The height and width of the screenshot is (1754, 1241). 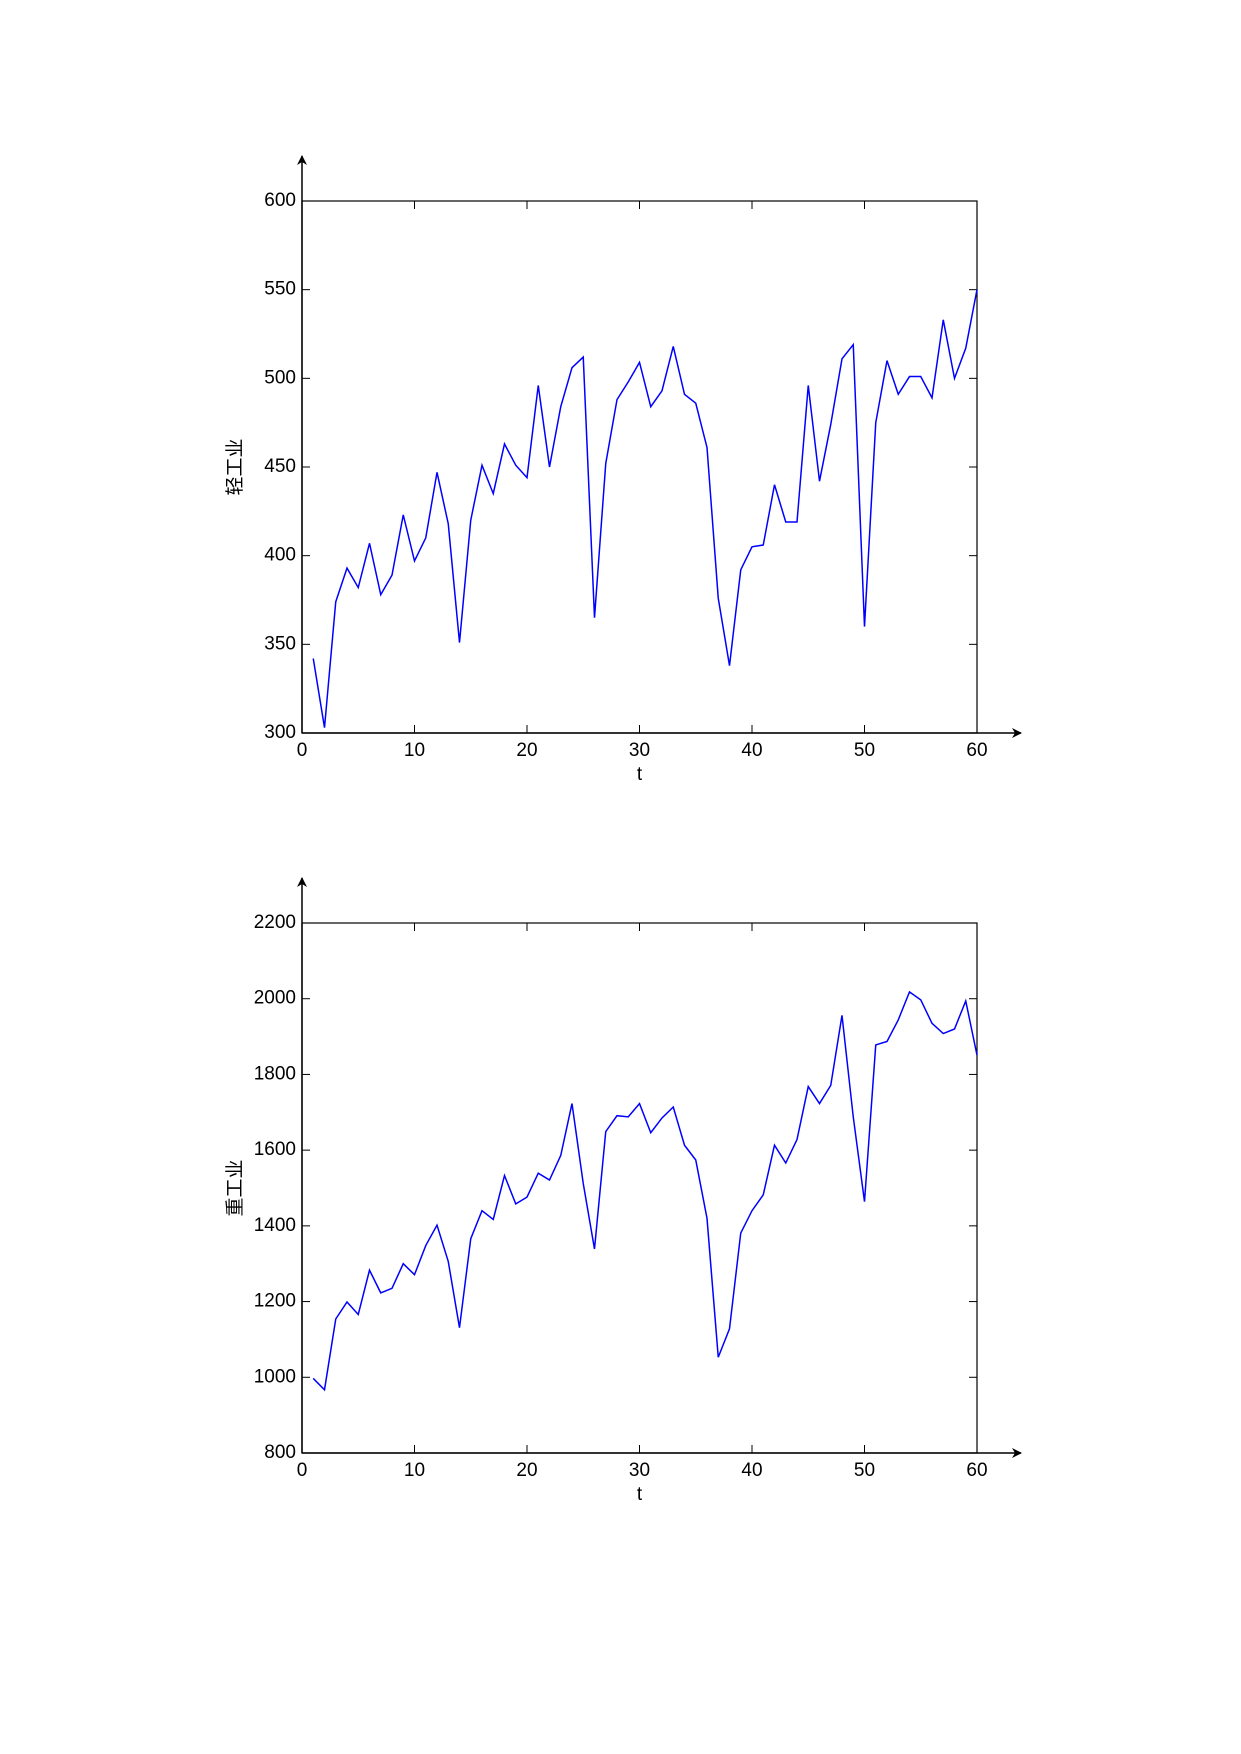 What do you see at coordinates (280, 289) in the screenshot?
I see `y-tick-label: 550` at bounding box center [280, 289].